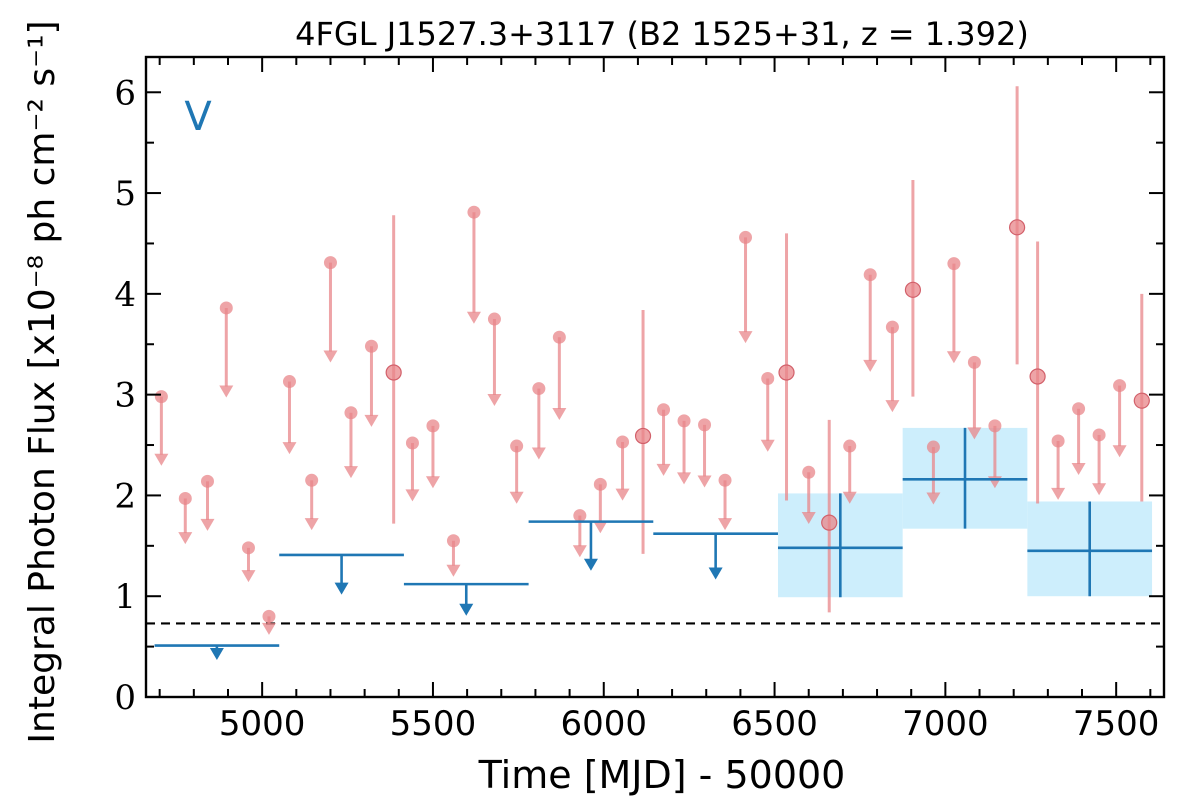 This screenshot has width=1200, height=800. Describe the element at coordinates (42, 381) in the screenshot. I see `y-axis-label: Integral Photon Flux [x10⁻⁸ ph cm⁻² s⁻¹]` at that location.